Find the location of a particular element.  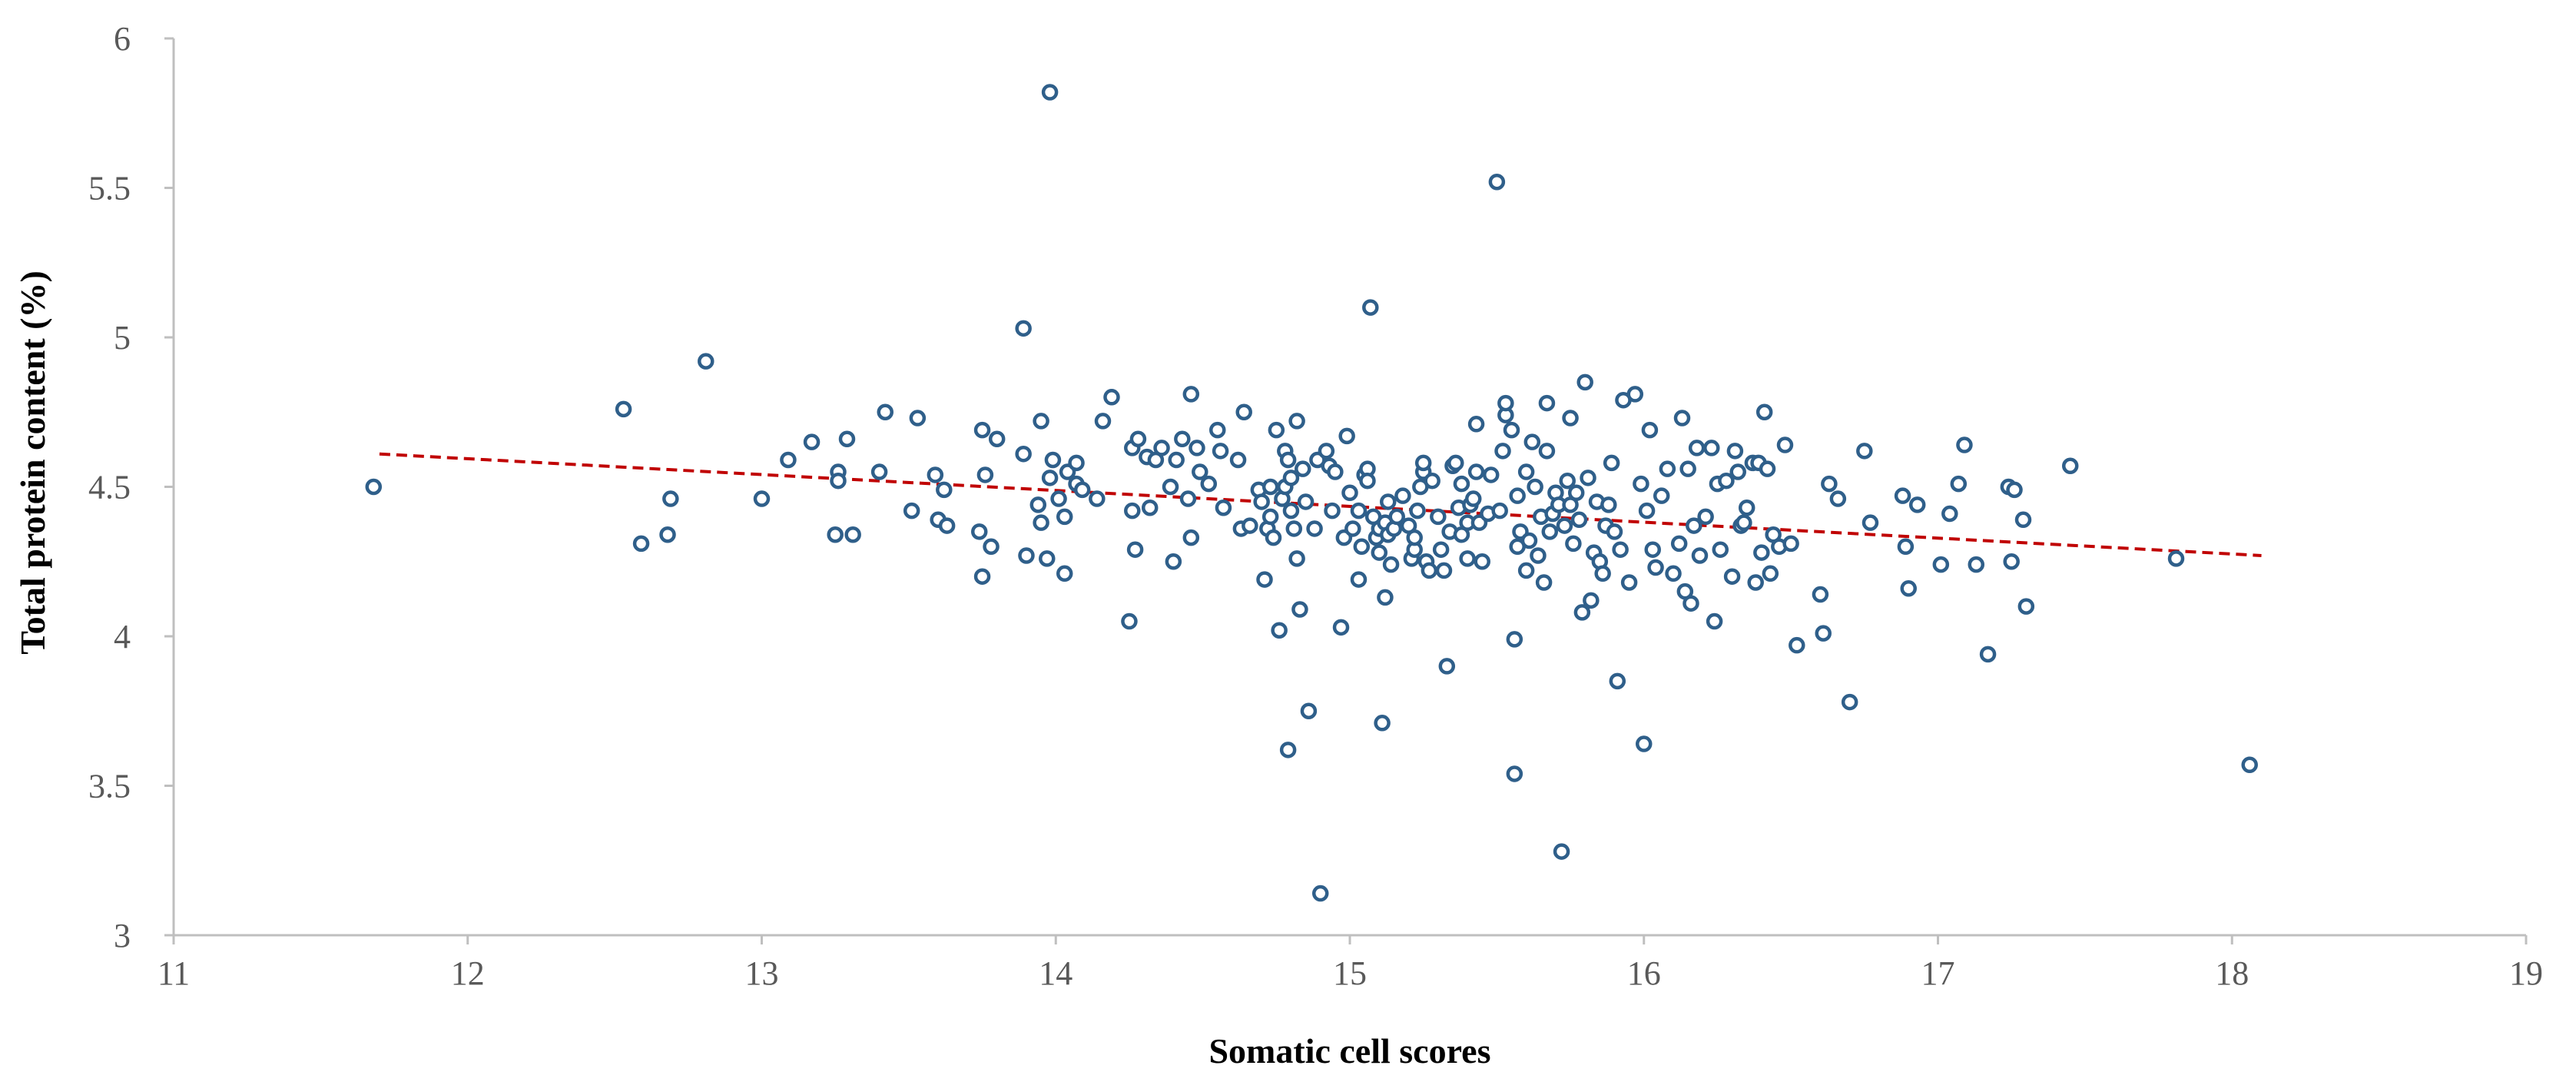

x-tick-label: 14 is located at coordinates (1056, 973).